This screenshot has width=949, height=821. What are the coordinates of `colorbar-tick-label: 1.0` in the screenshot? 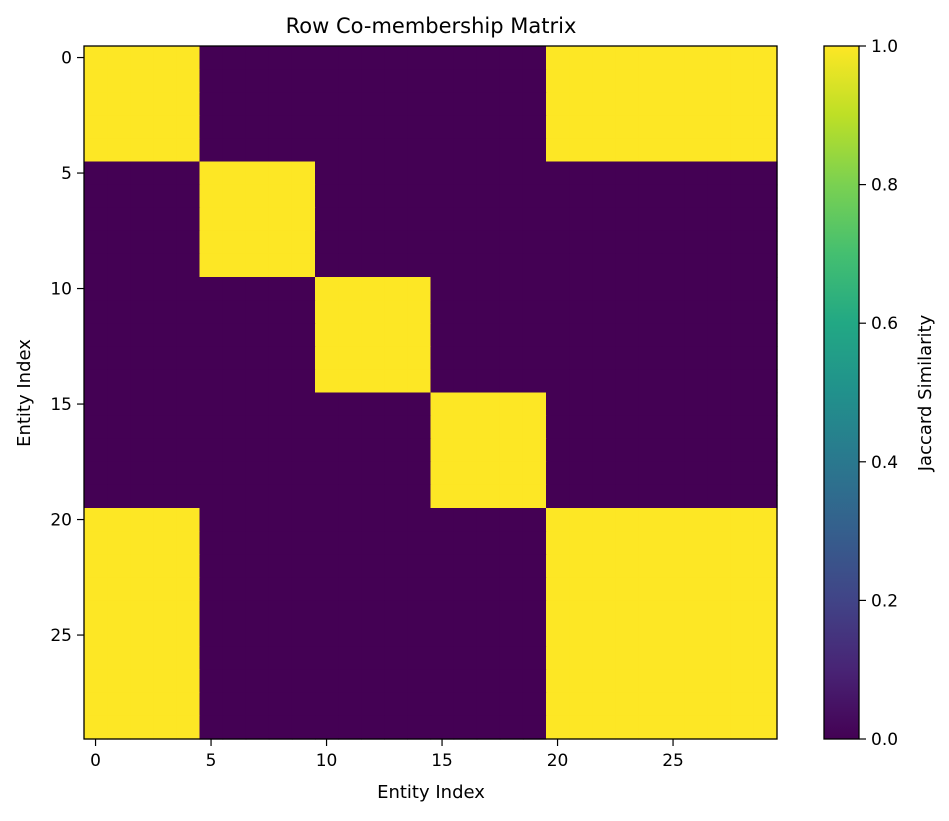 It's located at (884, 47).